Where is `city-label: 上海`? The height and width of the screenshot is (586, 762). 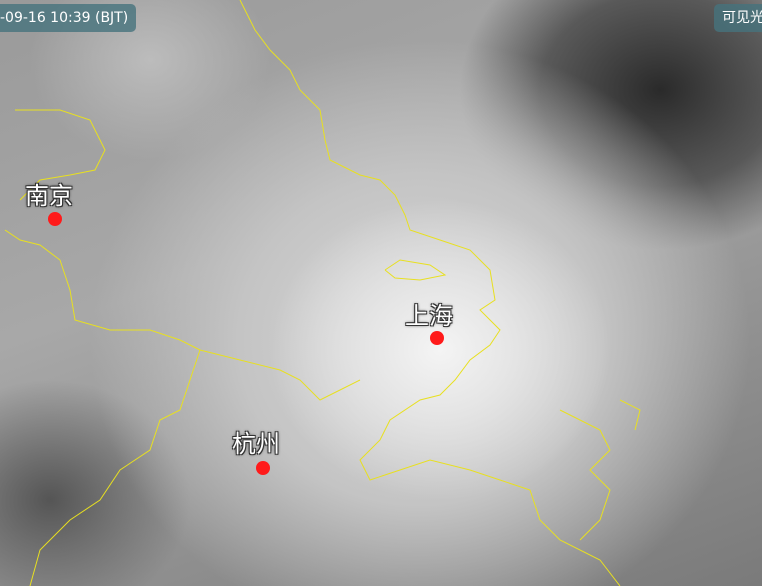
city-label: 上海 is located at coordinates (429, 316).